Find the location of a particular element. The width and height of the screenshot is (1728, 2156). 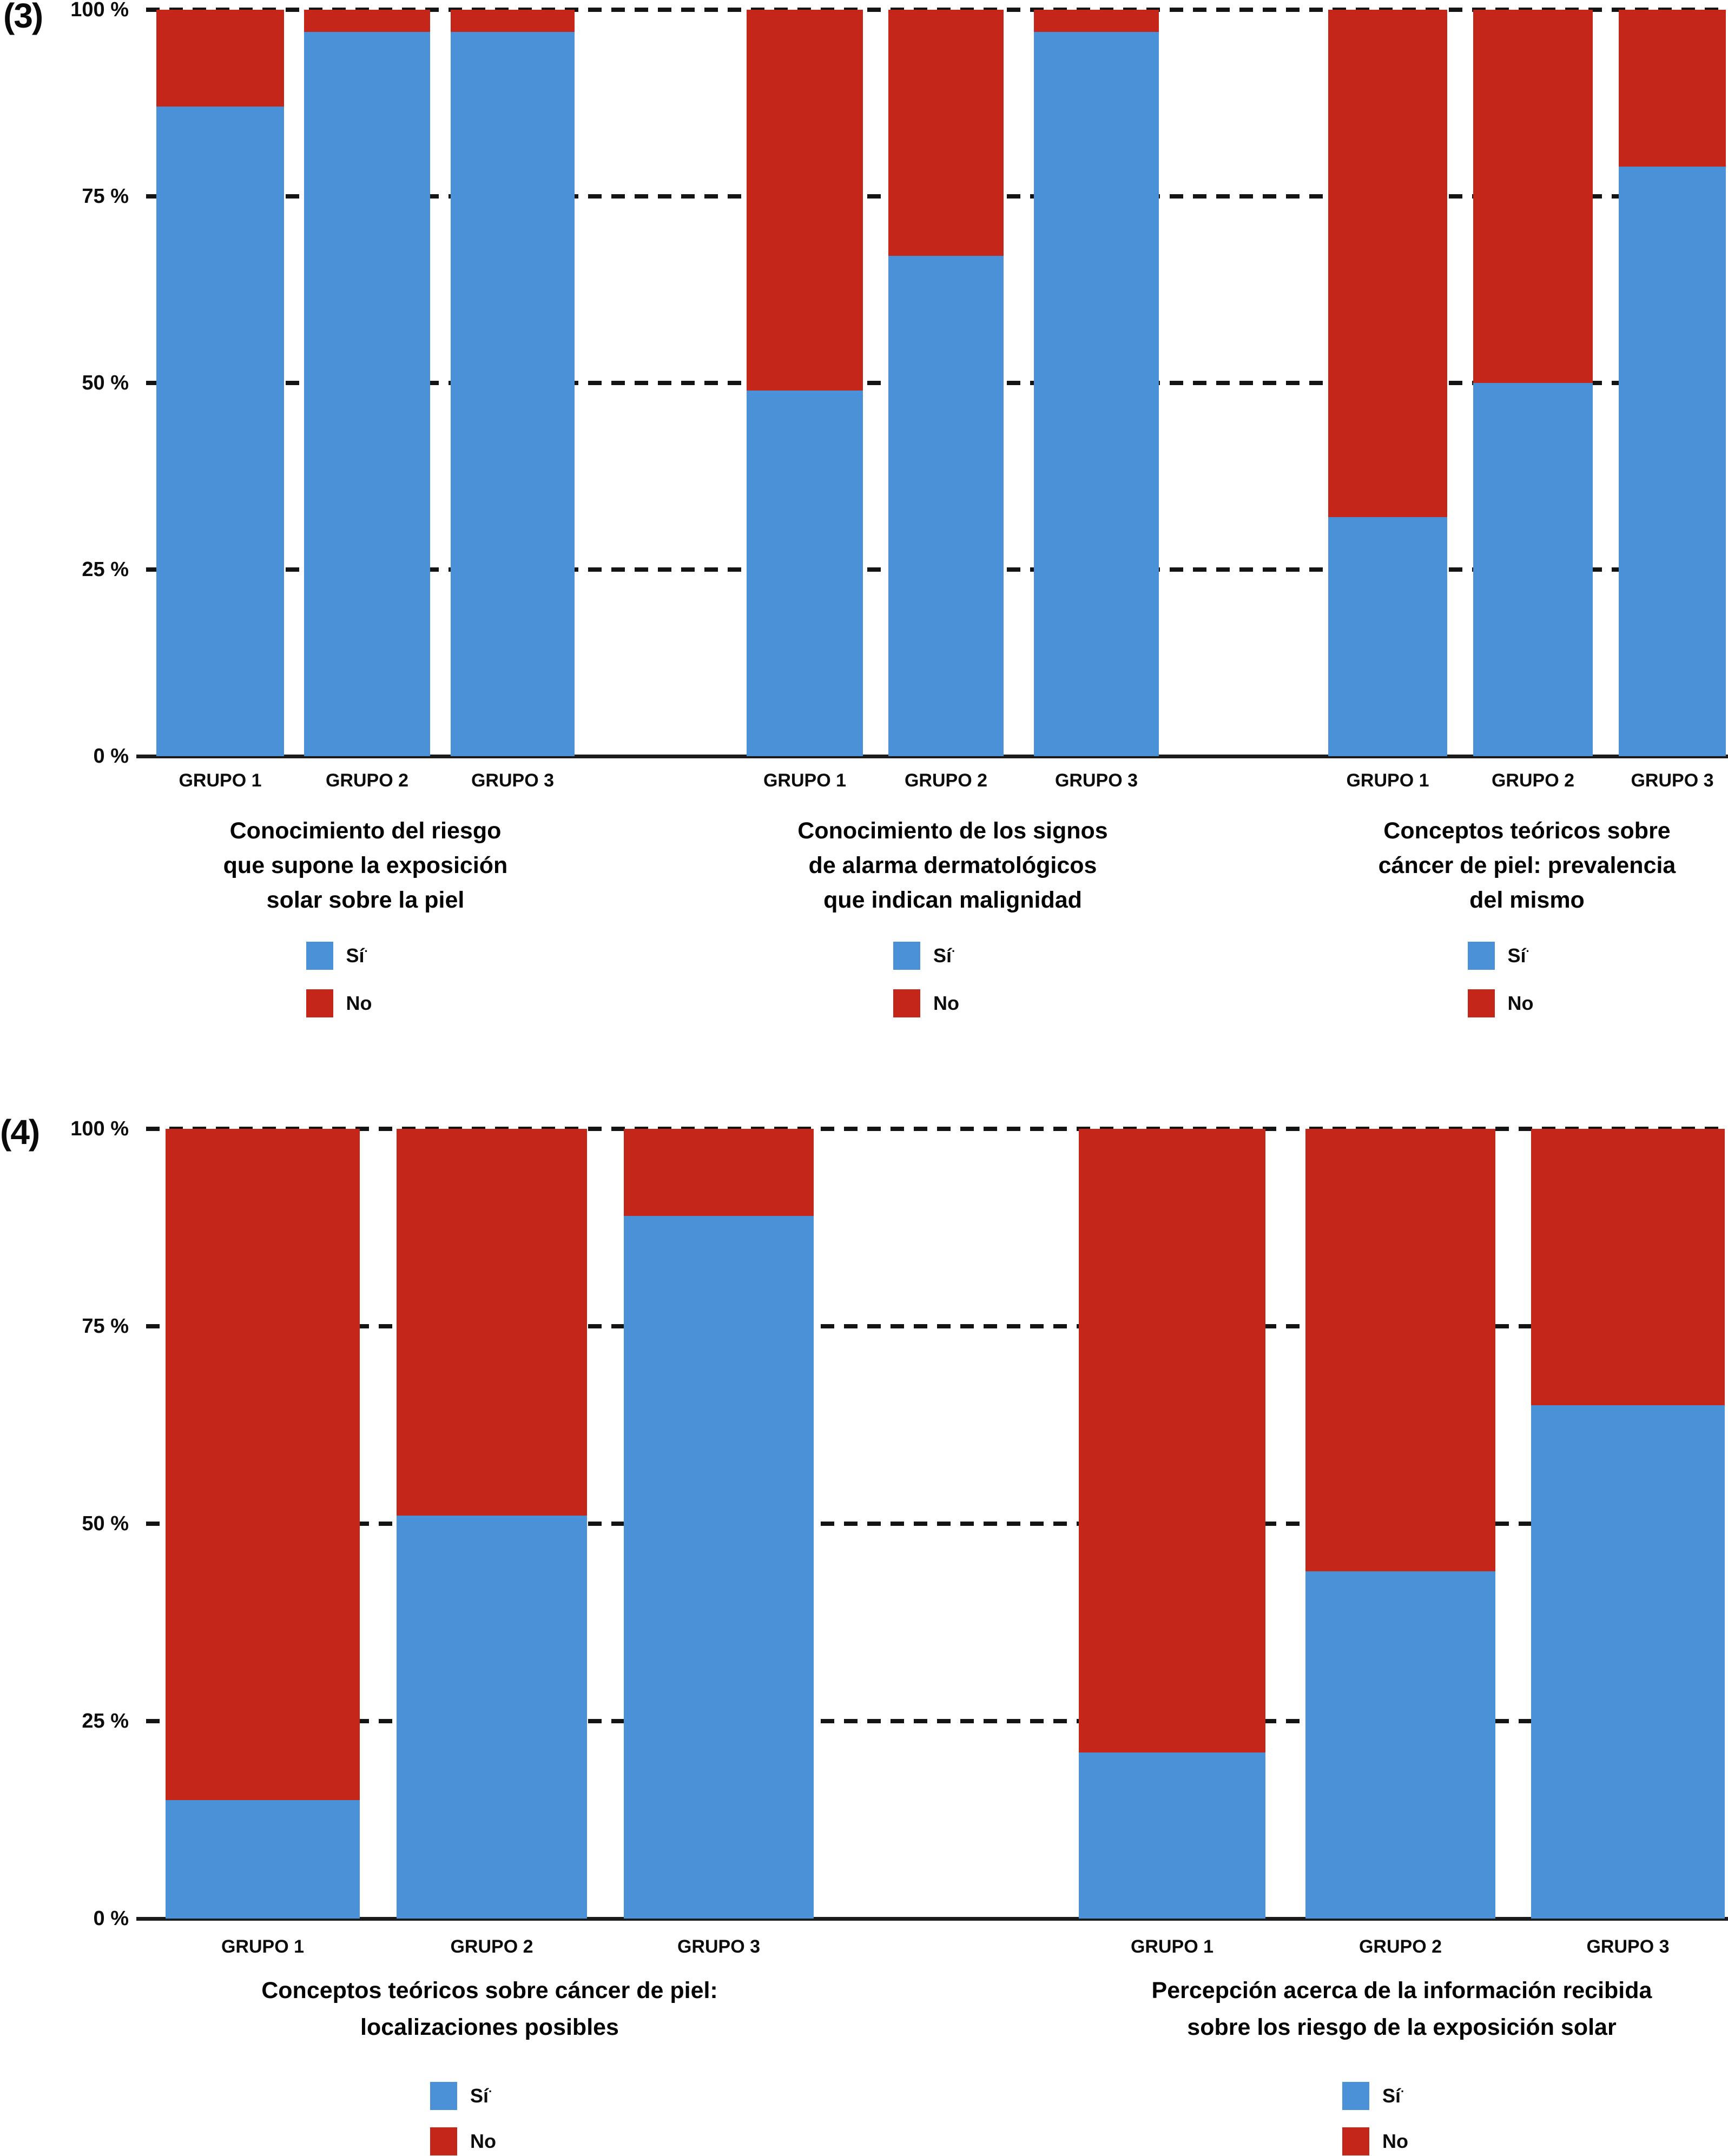

cluster-caption-line: que supone la exposición is located at coordinates (365, 865).